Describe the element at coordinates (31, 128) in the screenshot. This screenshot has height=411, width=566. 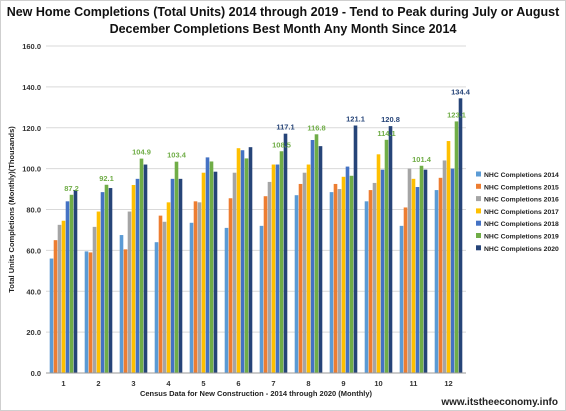
I see `y-tick-label: 120.0` at that location.